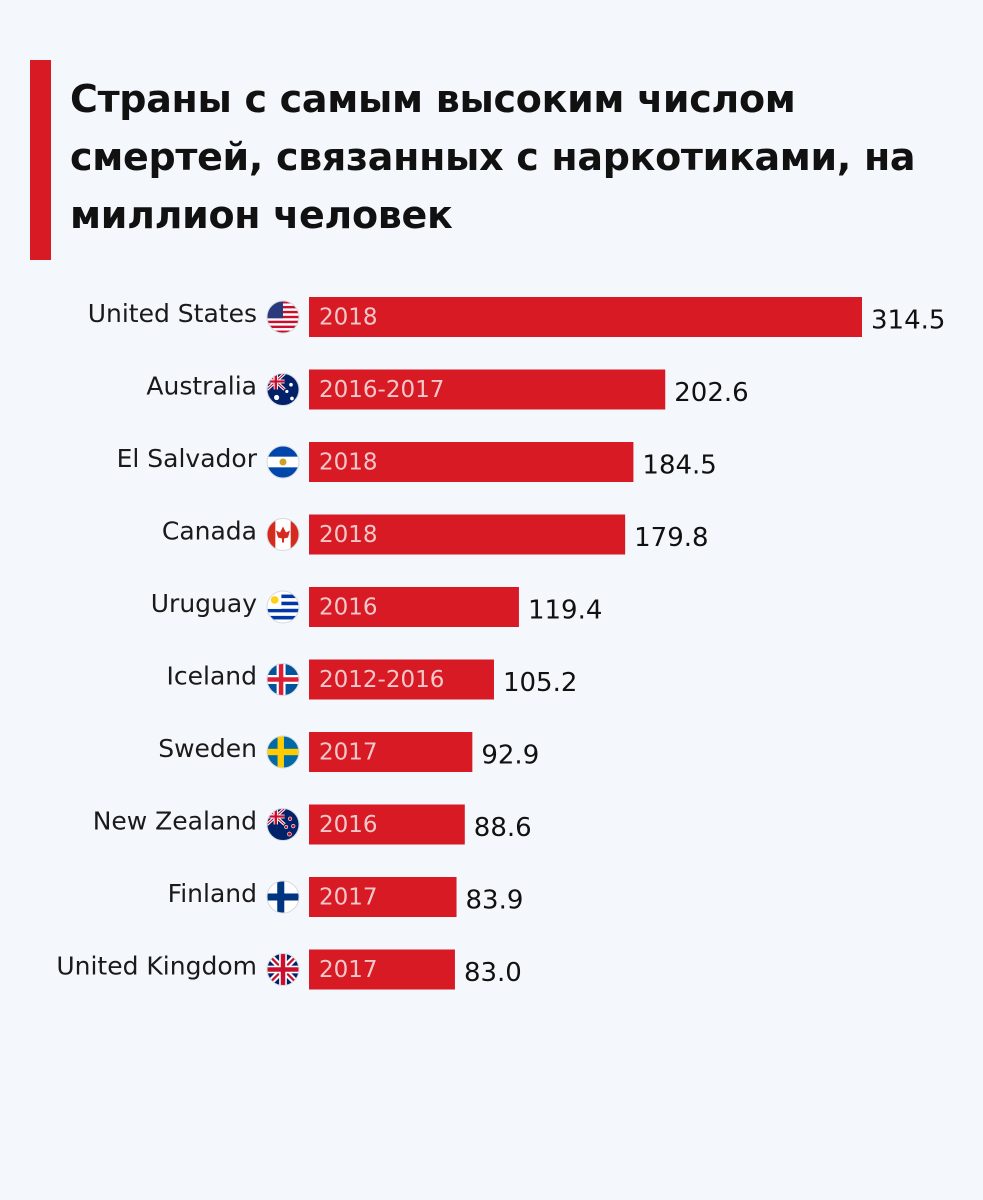  What do you see at coordinates (175, 821) in the screenshot?
I see `category-label: New Zealand` at bounding box center [175, 821].